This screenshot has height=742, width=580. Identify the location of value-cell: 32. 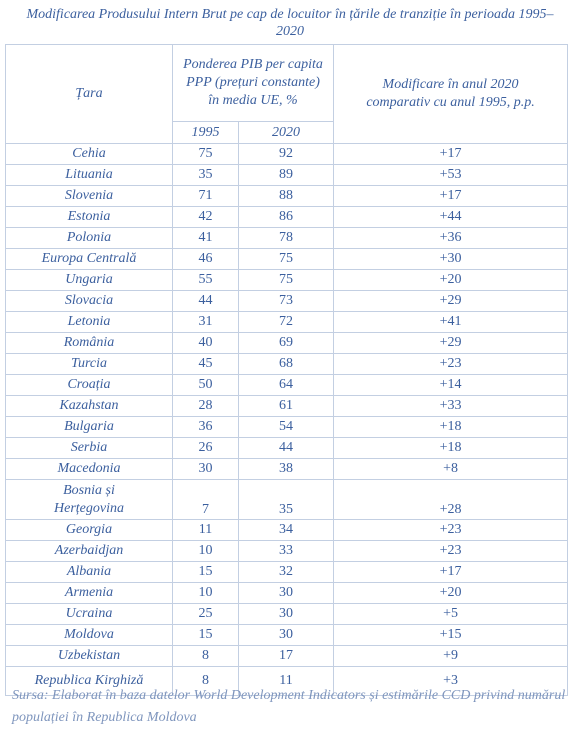
(286, 572).